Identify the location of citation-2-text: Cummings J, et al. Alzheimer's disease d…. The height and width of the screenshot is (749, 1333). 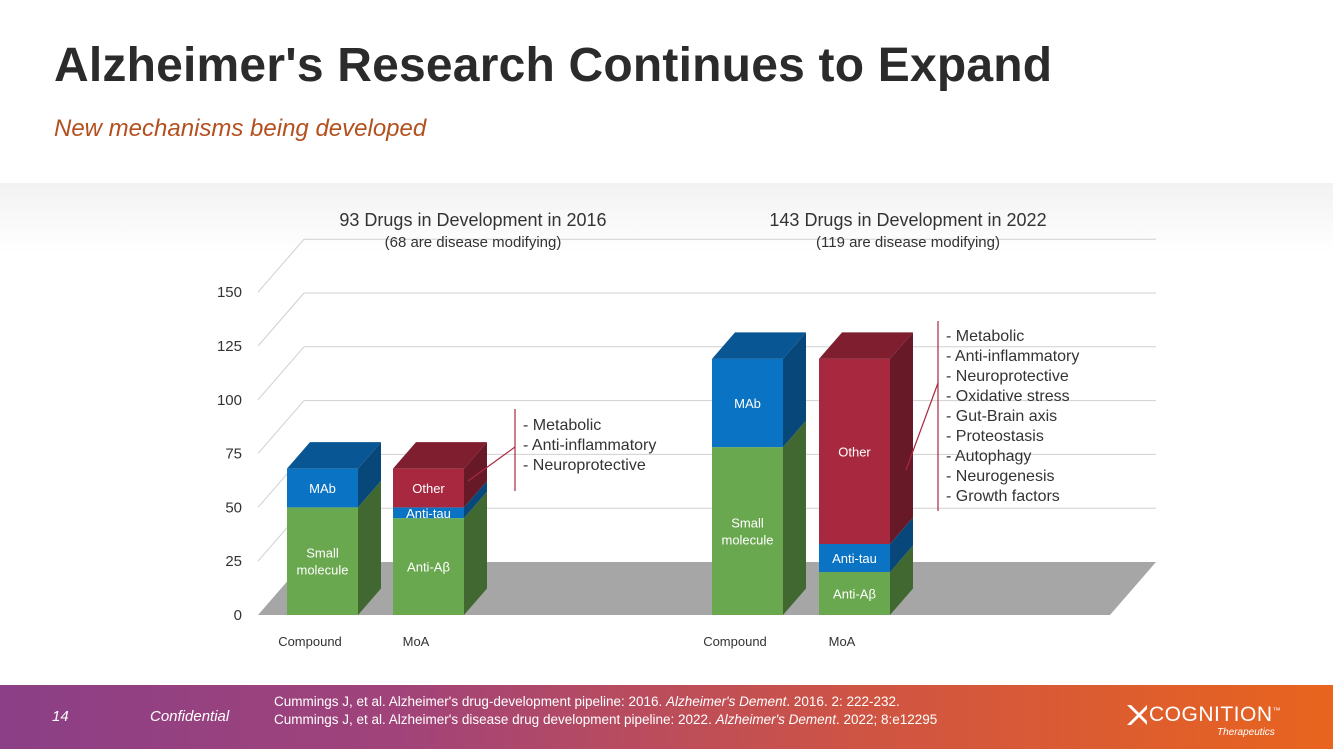
(495, 719).